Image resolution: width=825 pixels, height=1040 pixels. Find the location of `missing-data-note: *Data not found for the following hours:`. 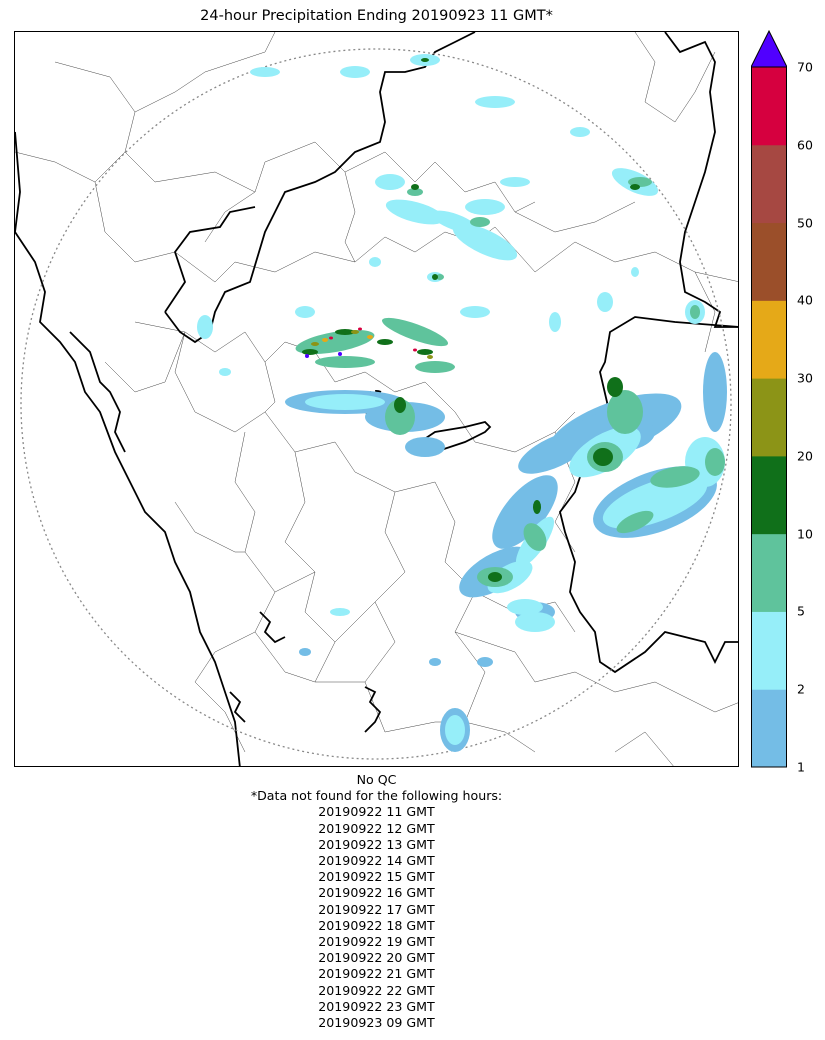

missing-data-note: *Data not found for the following hours: is located at coordinates (376, 796).